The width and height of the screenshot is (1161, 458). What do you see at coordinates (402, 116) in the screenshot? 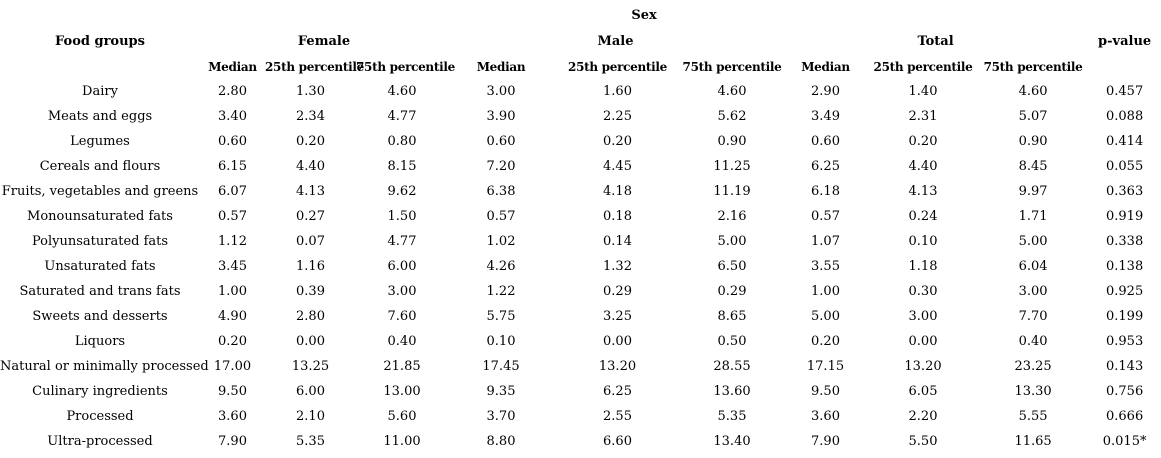
I see `value-cell: 4.77` at bounding box center [402, 116].